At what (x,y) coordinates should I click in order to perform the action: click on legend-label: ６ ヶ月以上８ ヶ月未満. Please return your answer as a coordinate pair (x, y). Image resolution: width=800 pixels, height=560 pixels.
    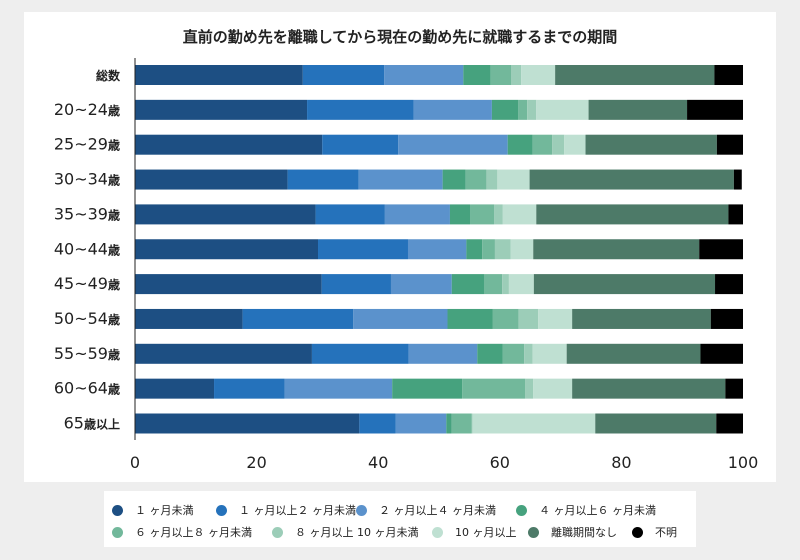
    Looking at the image, I should click on (193, 532).